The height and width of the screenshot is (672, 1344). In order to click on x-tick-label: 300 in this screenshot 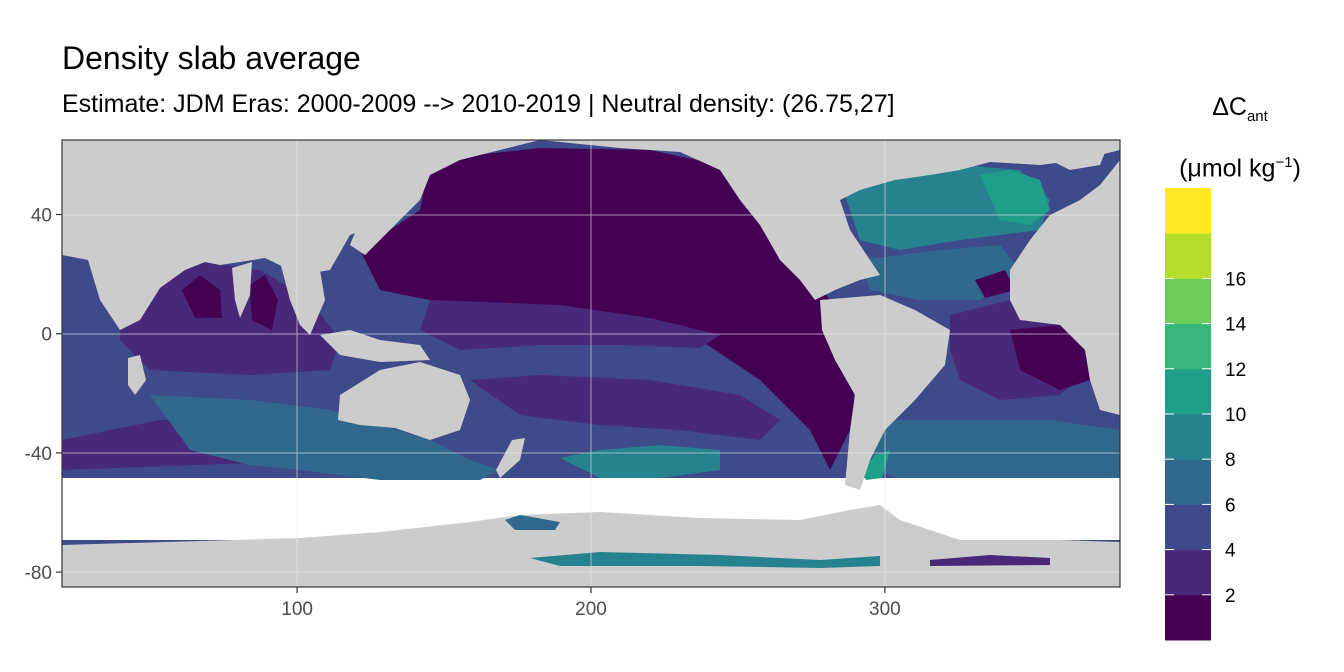, I will do `click(885, 609)`.